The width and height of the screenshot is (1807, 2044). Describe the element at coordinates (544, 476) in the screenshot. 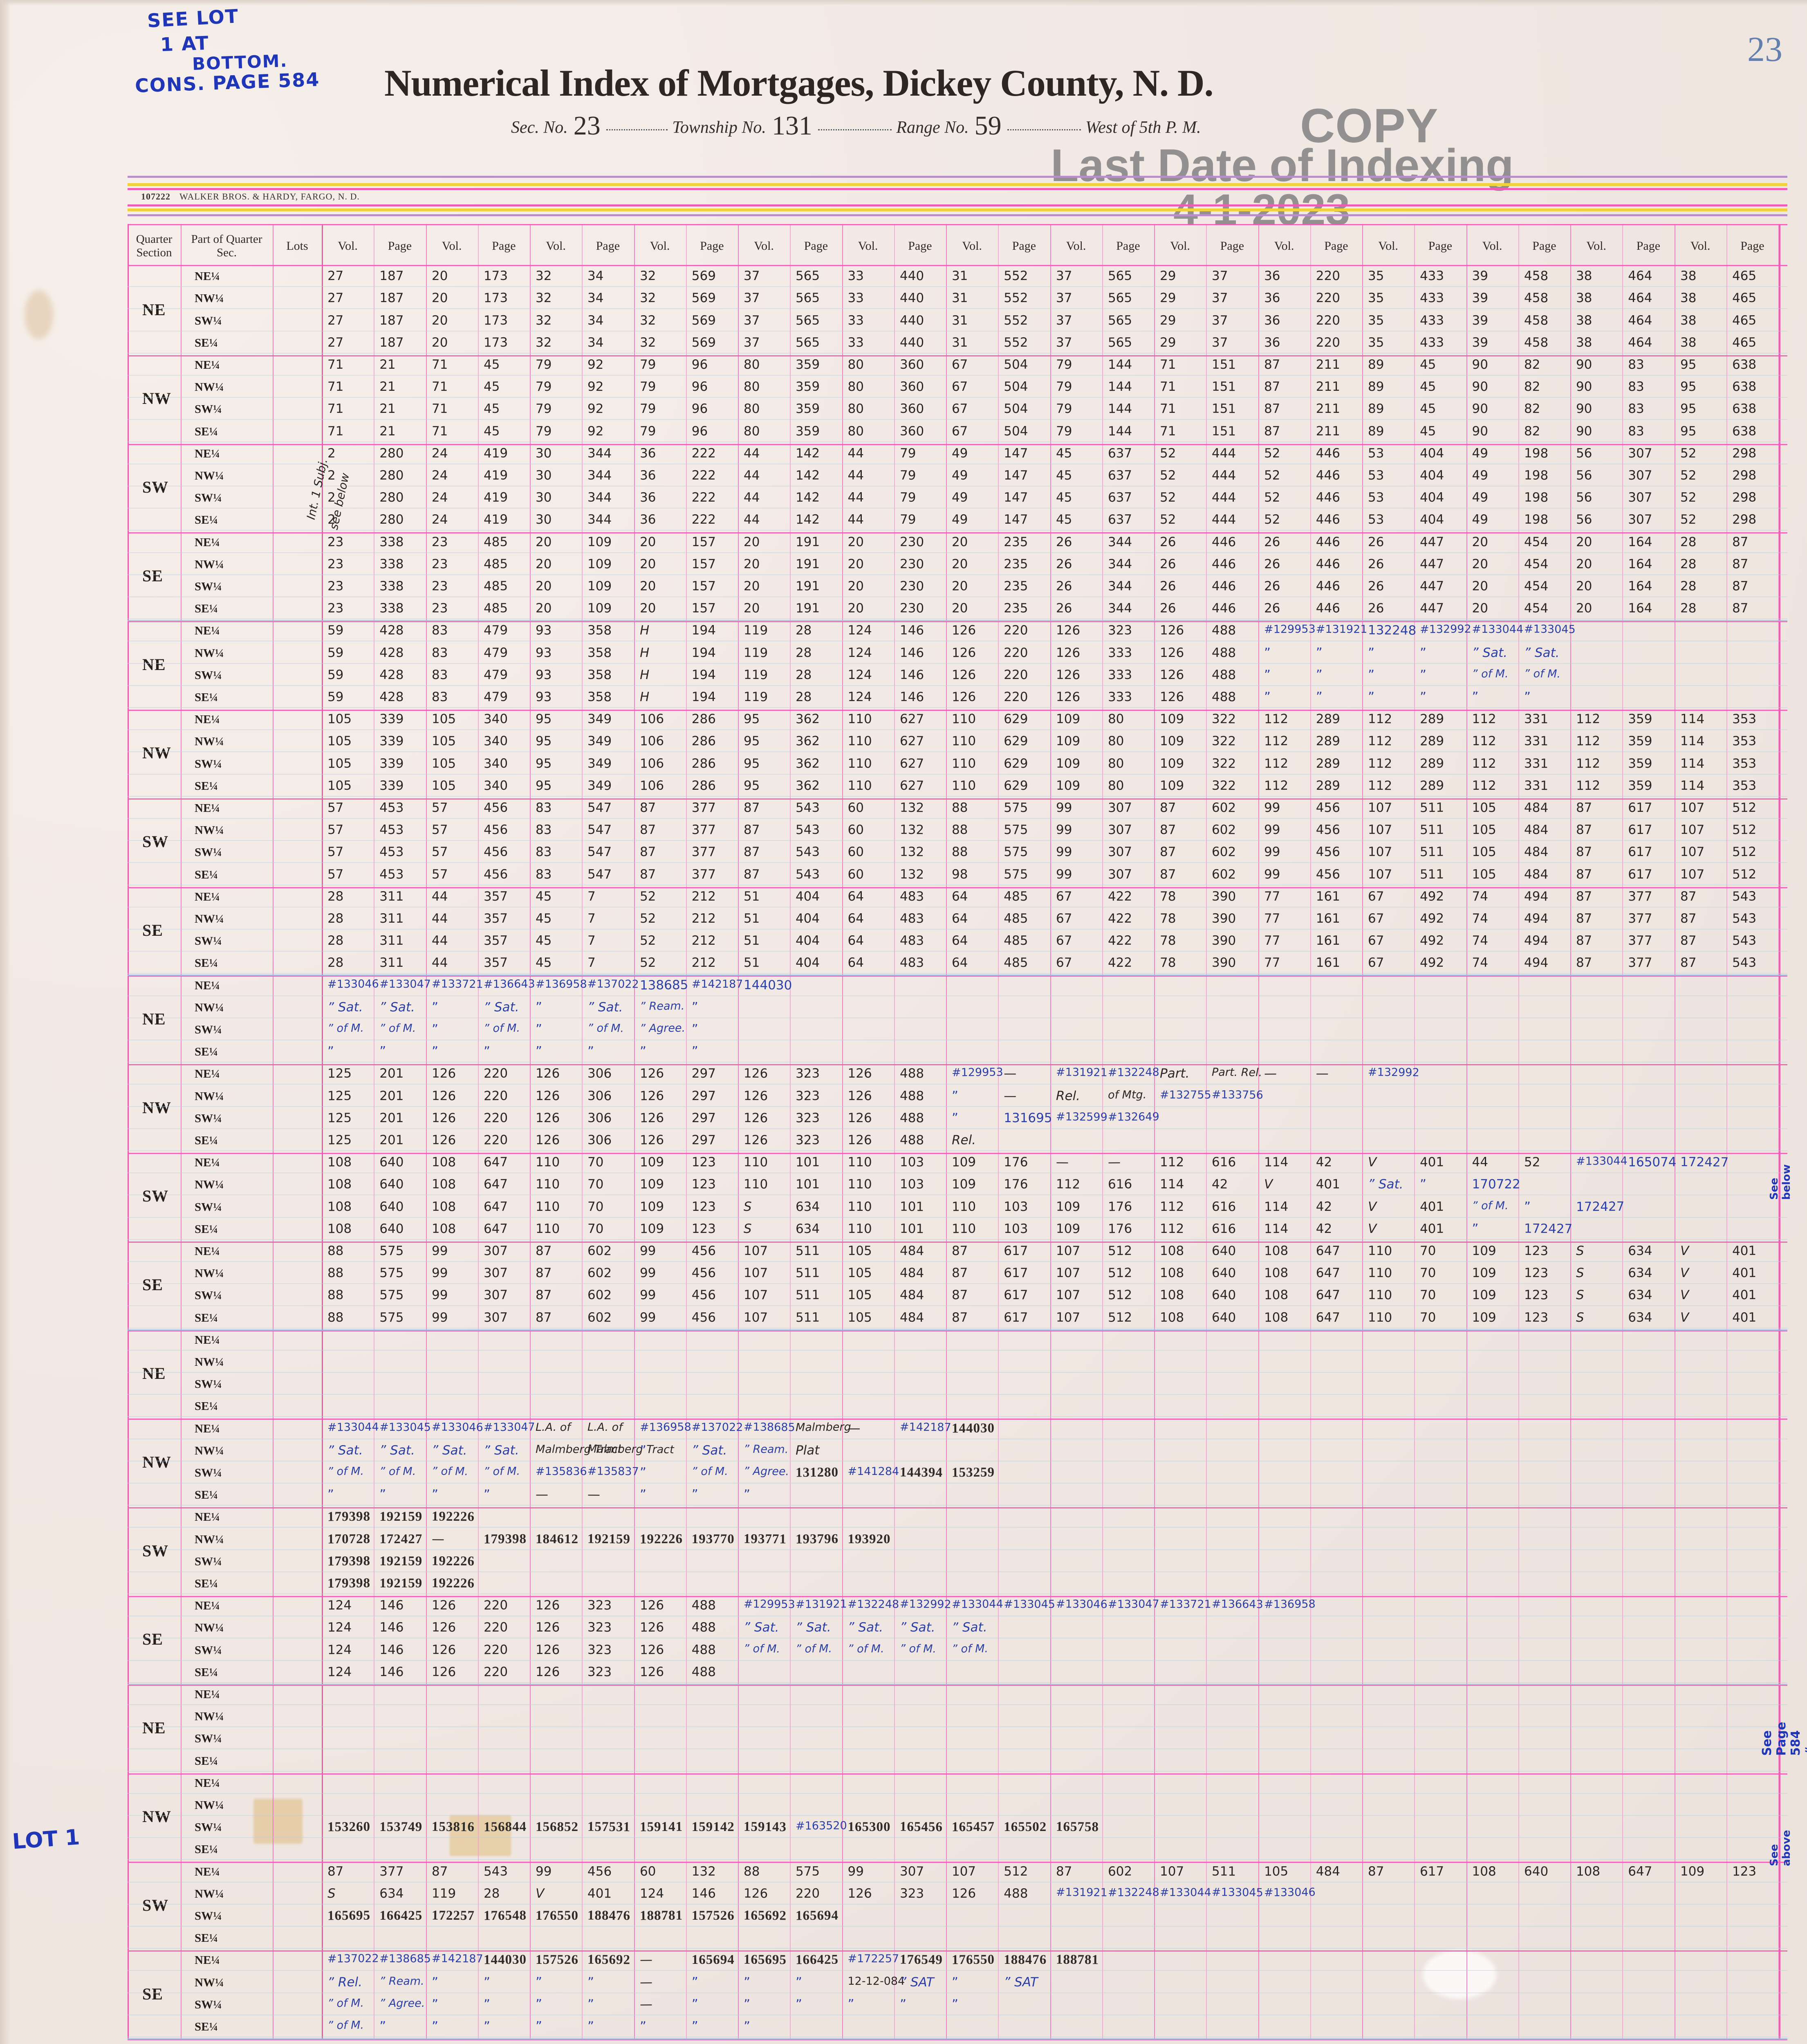

I see `table-cell: 30` at that location.